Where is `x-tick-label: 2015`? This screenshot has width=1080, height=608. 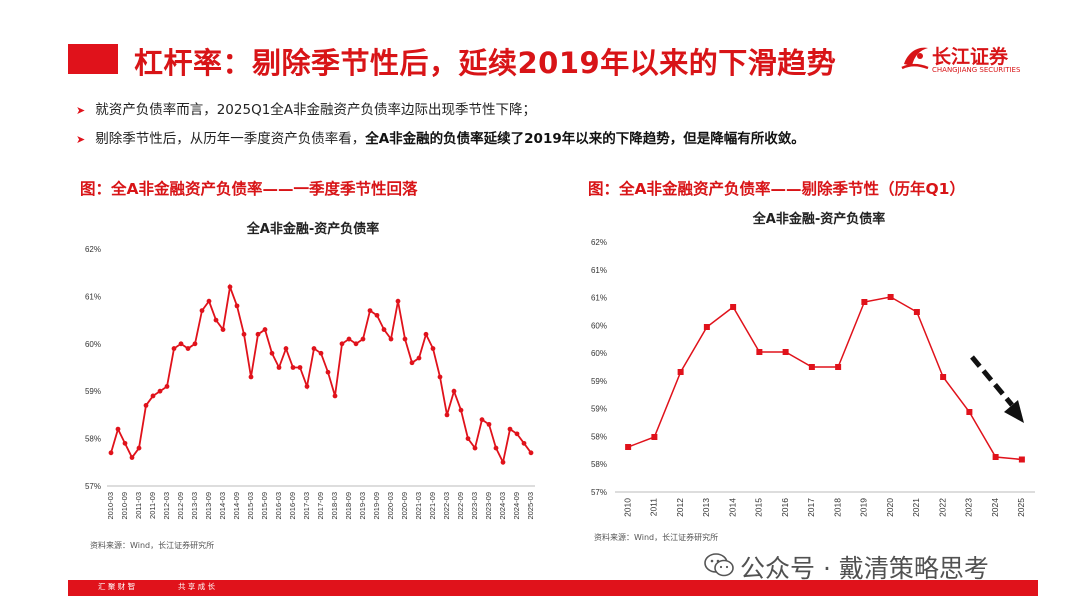 x-tick-label: 2015 is located at coordinates (759, 507).